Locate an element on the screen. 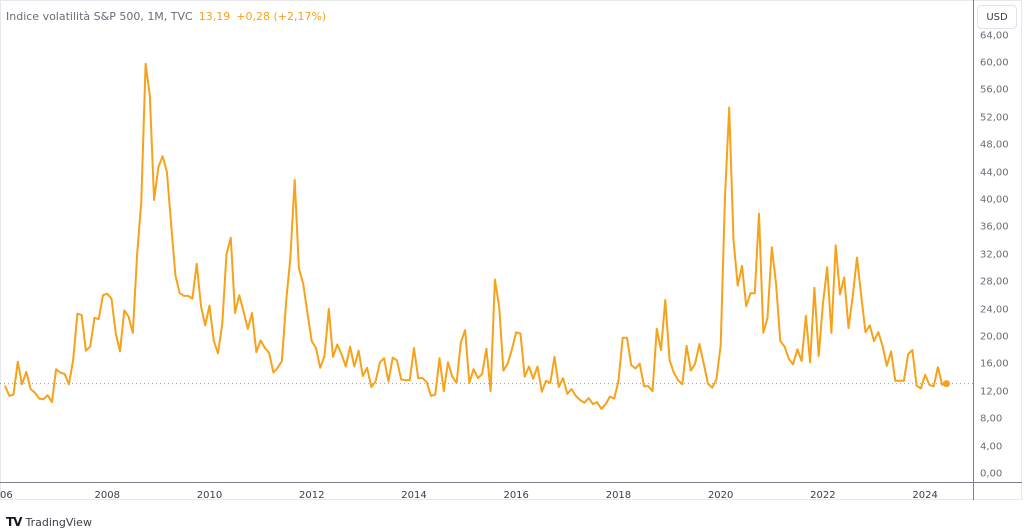  time-tick-label: 2022 is located at coordinates (823, 495).